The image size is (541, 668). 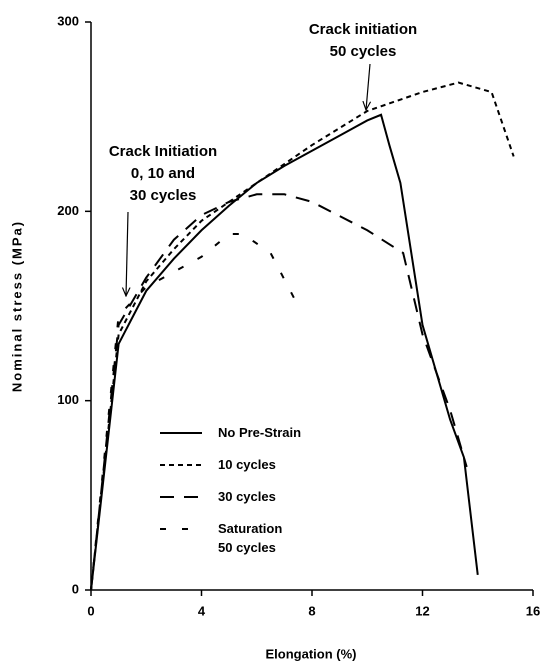 What do you see at coordinates (90, 610) in the screenshot?
I see `x-tick-label: 0` at bounding box center [90, 610].